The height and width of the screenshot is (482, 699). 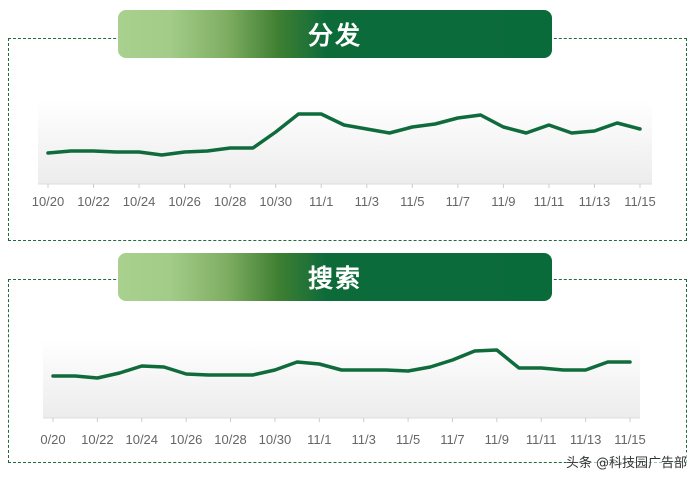 I want to click on chart-title-distribution: 分发, so click(x=335, y=34).